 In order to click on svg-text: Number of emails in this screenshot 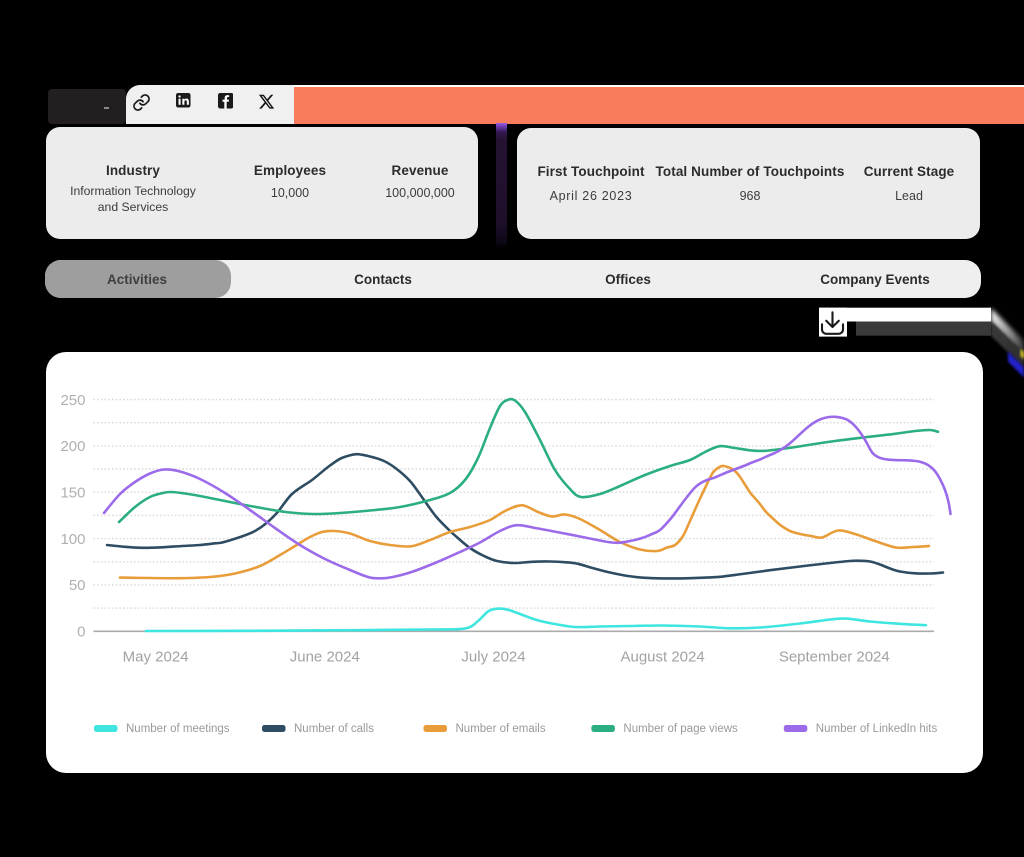, I will do `click(501, 729)`.